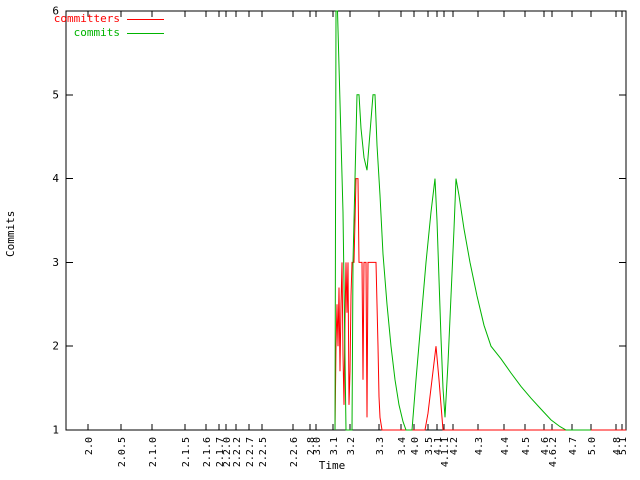 This screenshot has width=640, height=480. What do you see at coordinates (573, 446) in the screenshot?
I see `x-tick-label: 4.7` at bounding box center [573, 446].